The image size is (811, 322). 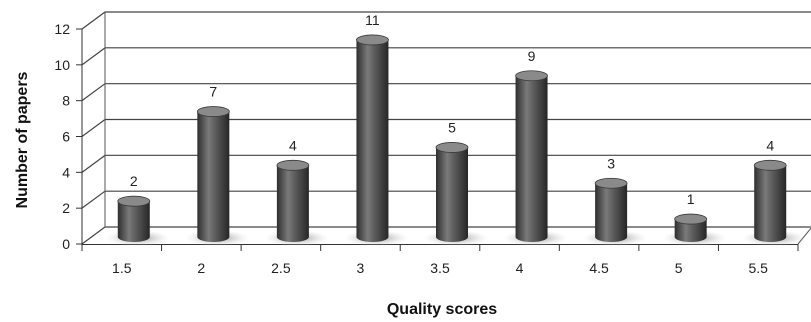 I want to click on data-label: 1, so click(x=691, y=199).